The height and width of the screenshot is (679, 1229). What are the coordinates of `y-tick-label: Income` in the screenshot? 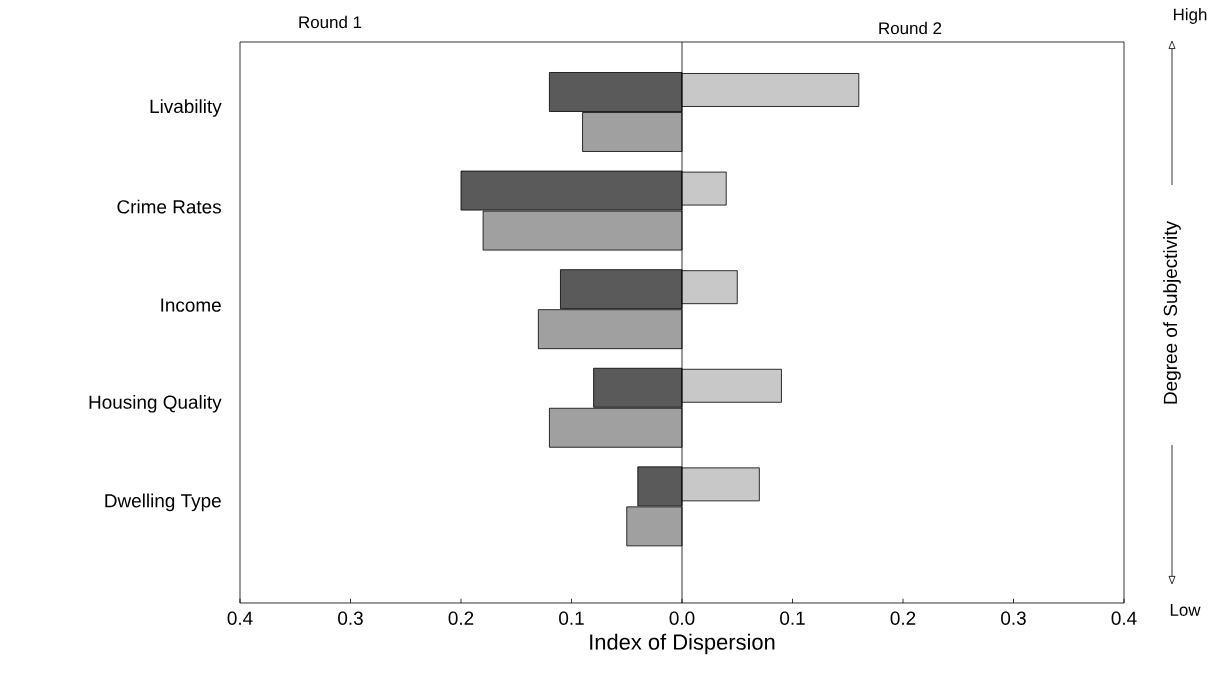 It's located at (191, 305).